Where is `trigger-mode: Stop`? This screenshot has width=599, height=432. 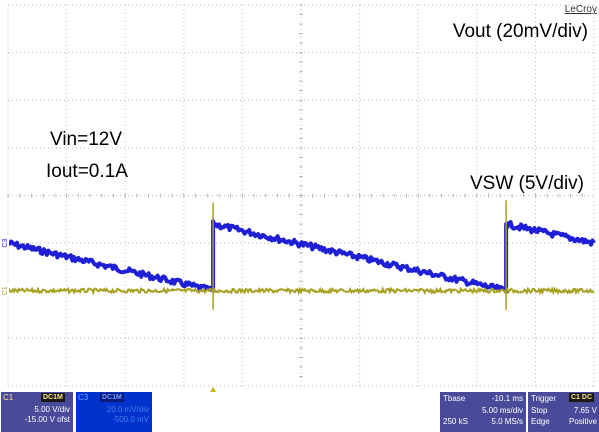
trigger-mode: Stop is located at coordinates (539, 410).